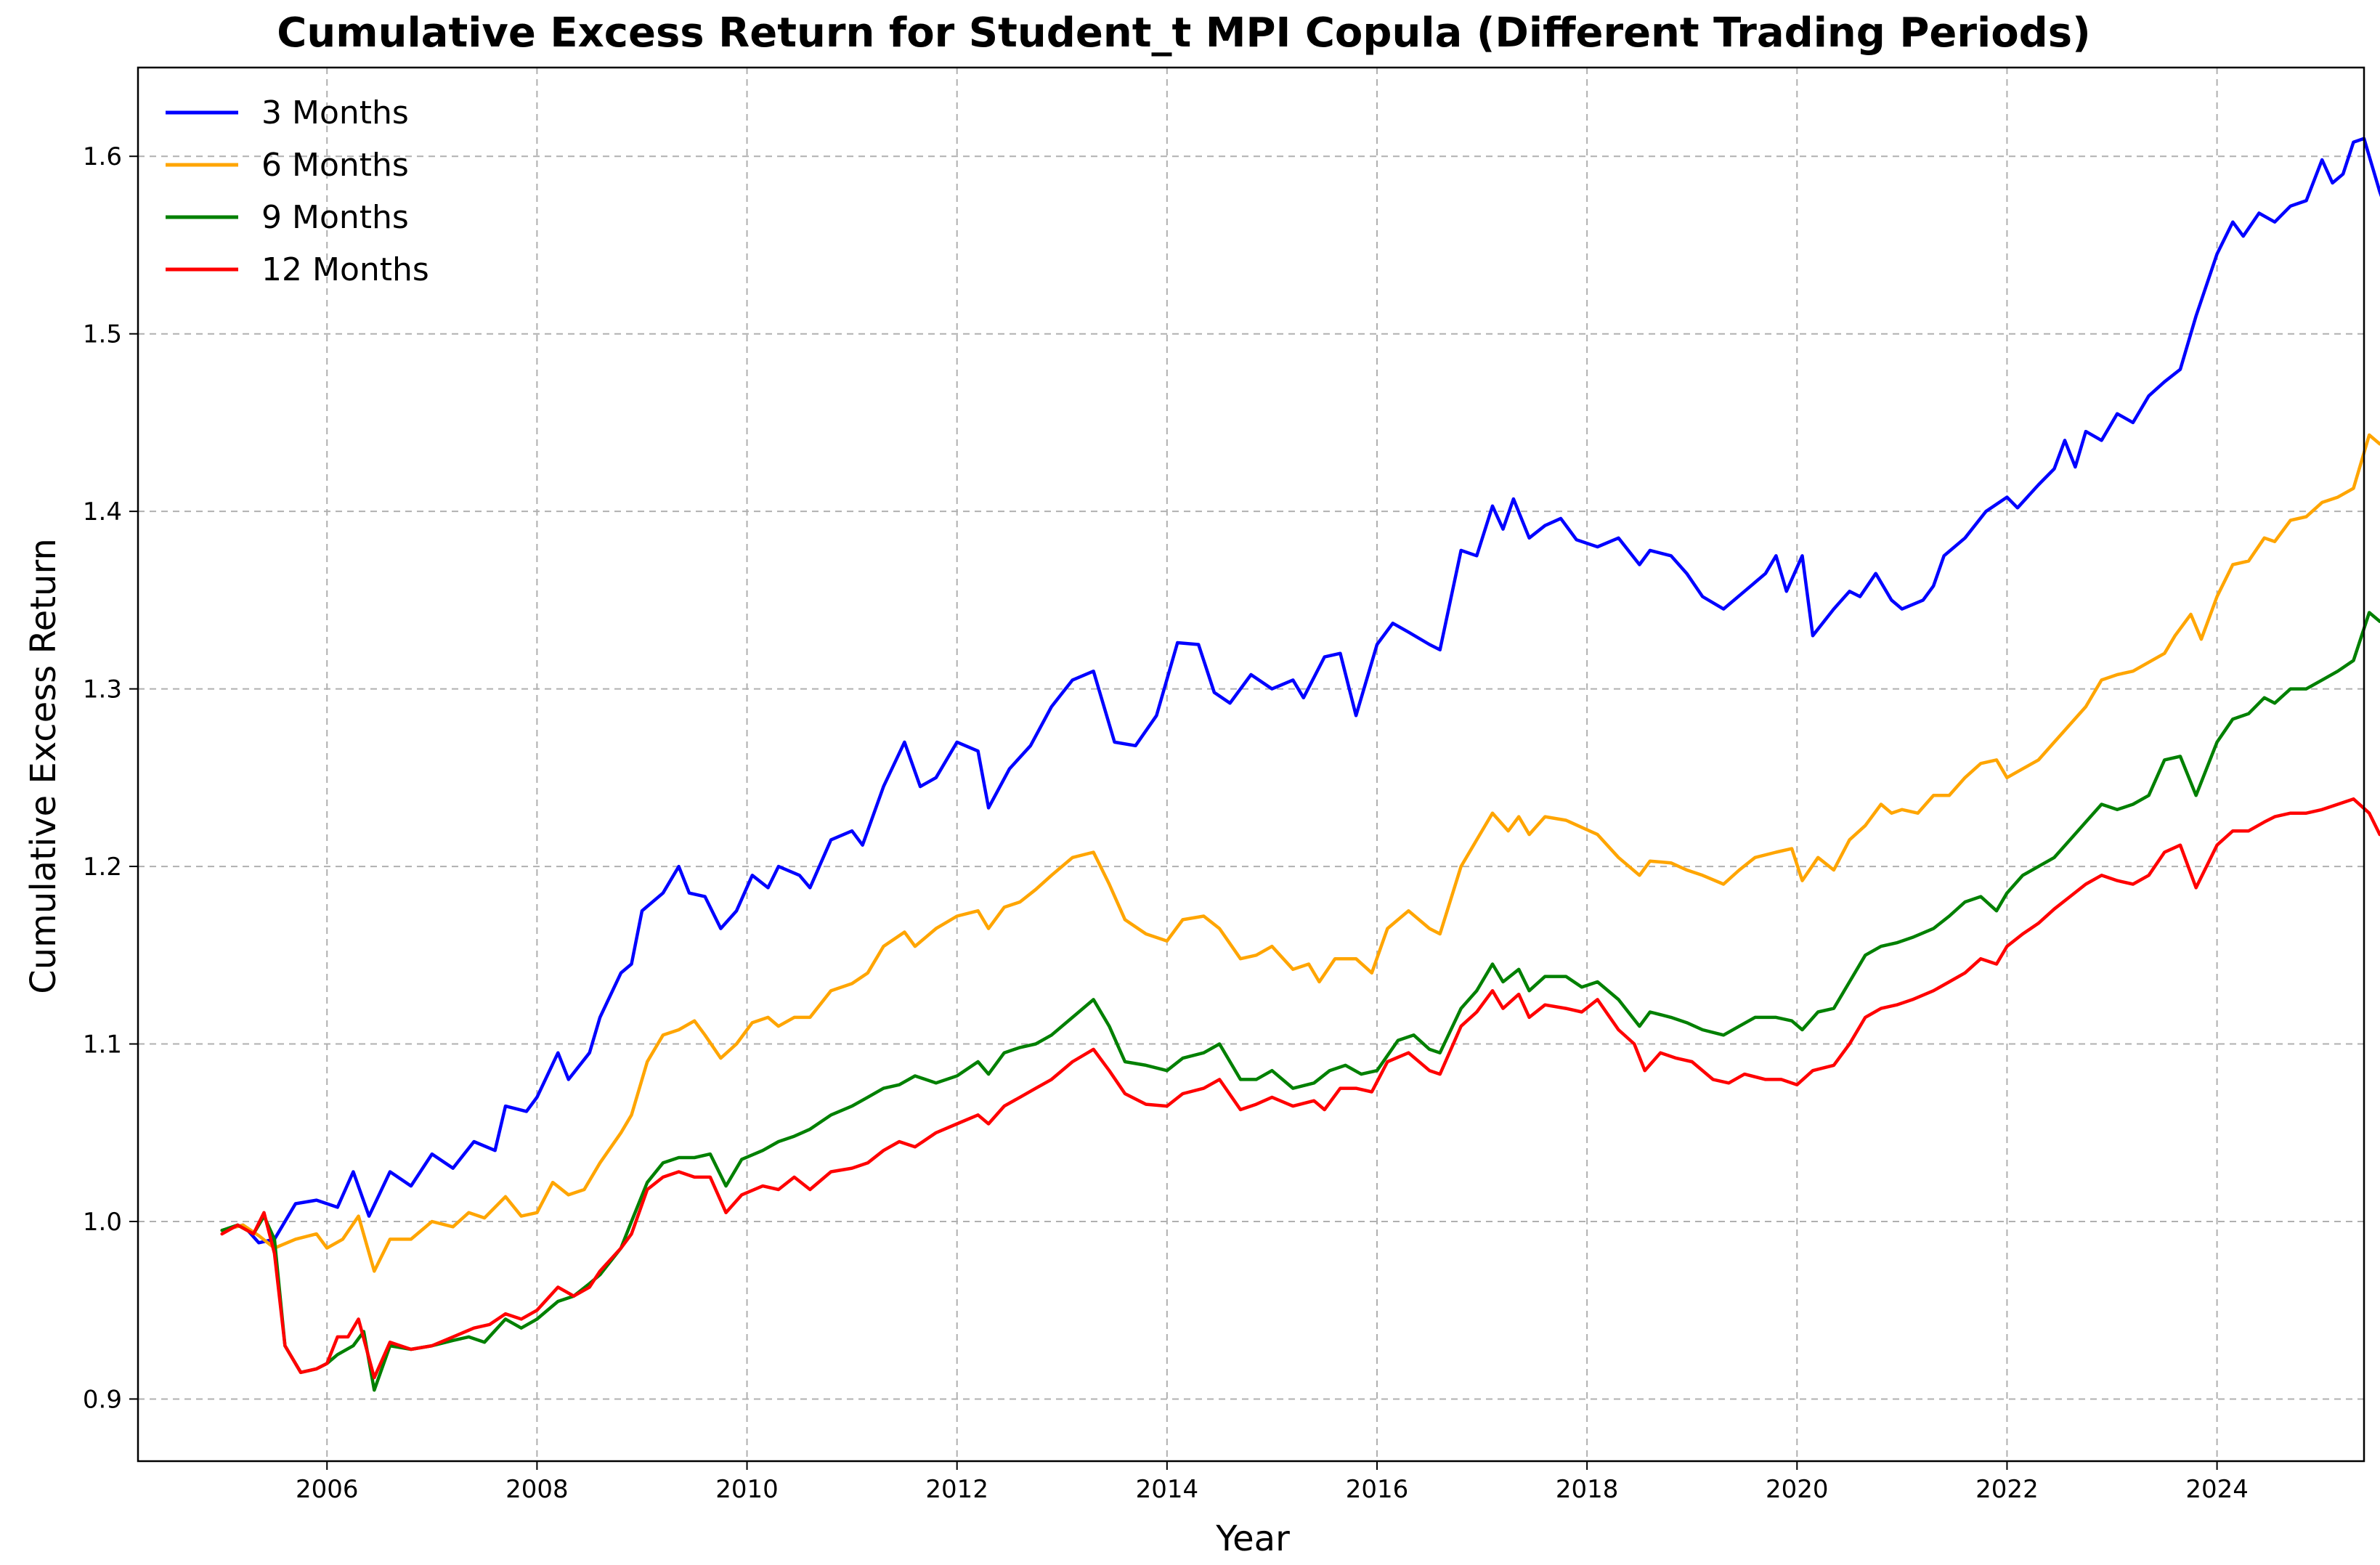 This screenshot has width=2380, height=1565. I want to click on legend: 3 Months 6 Months 9 Months 12 Months, so click(297, 191).